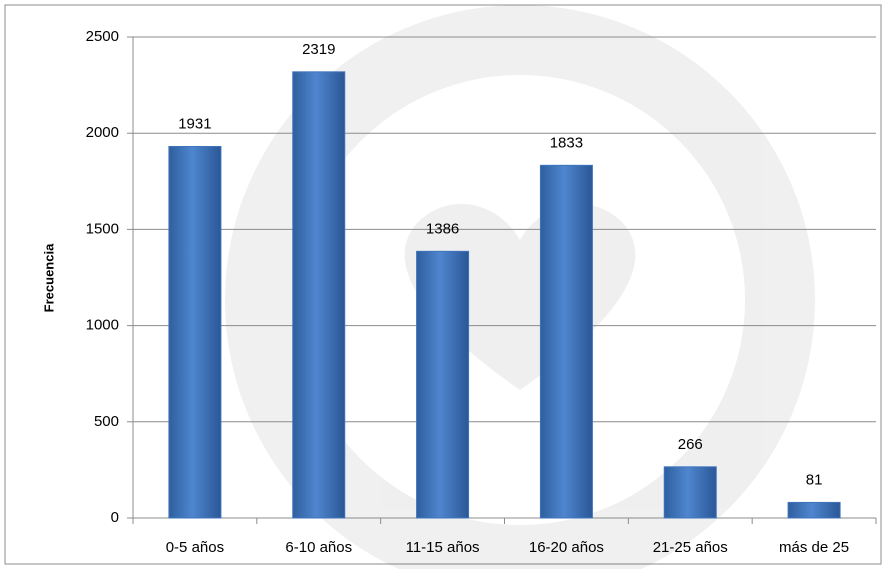 Image resolution: width=886 pixels, height=574 pixels. I want to click on x-tick-label: 0-5 años, so click(195, 547).